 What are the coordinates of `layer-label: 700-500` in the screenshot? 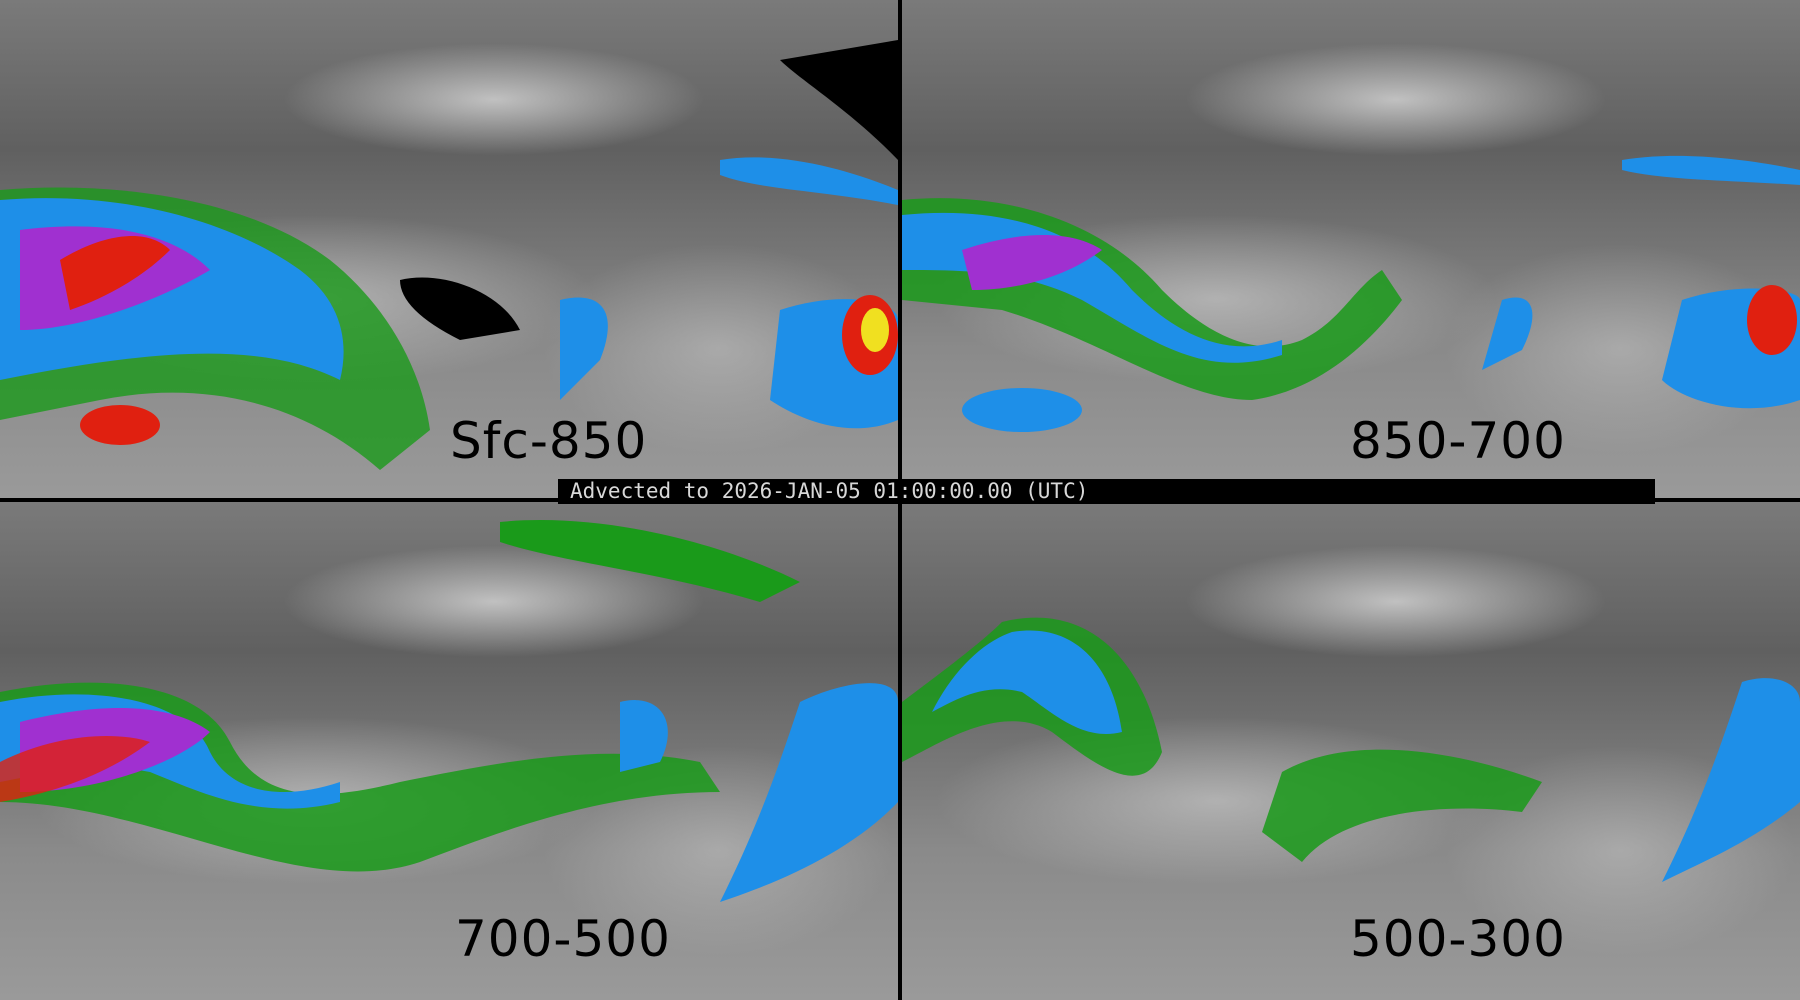 It's located at (563, 939).